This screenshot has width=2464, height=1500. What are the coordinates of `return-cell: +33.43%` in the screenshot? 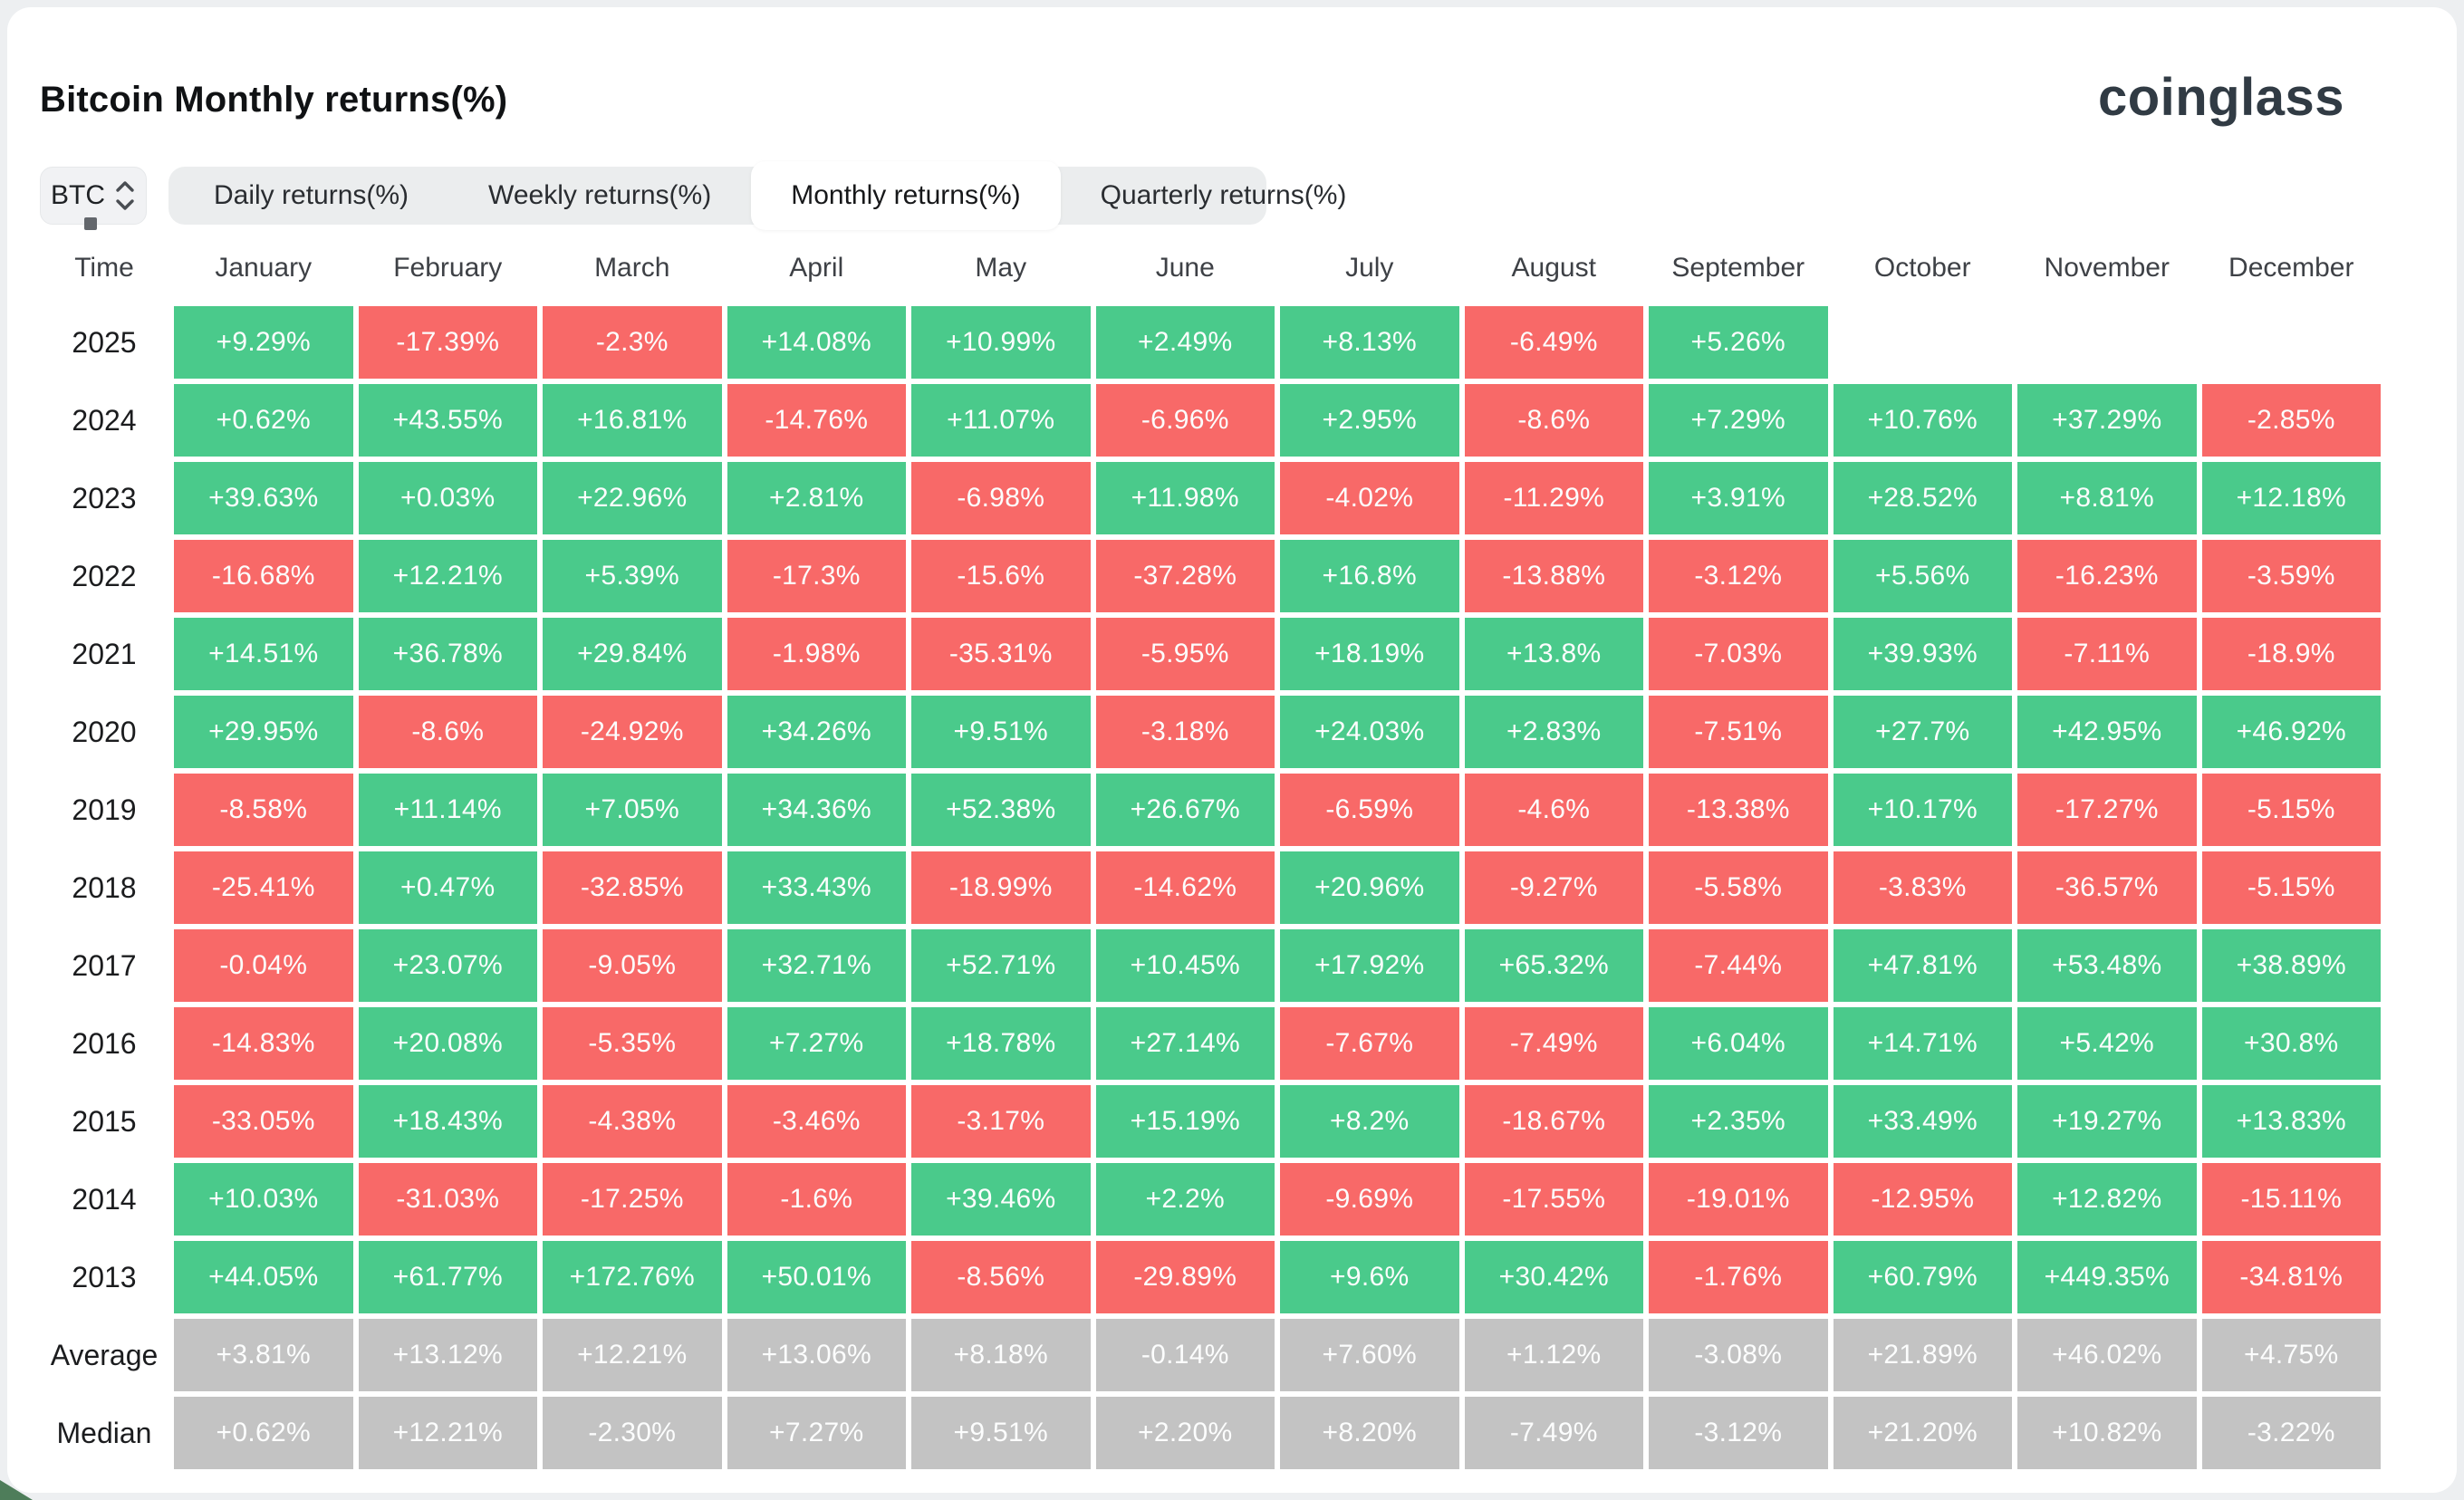 It's located at (816, 888).